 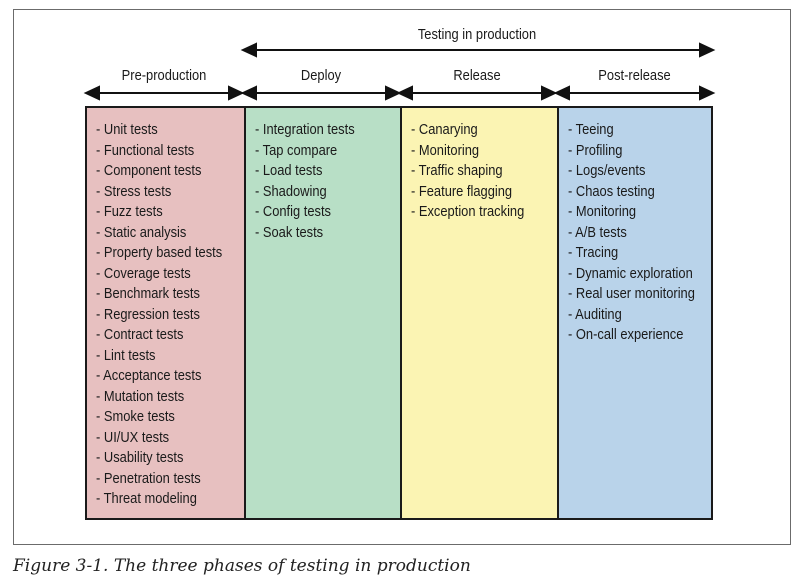 I want to click on test-item: - Stress tests, so click(x=134, y=191).